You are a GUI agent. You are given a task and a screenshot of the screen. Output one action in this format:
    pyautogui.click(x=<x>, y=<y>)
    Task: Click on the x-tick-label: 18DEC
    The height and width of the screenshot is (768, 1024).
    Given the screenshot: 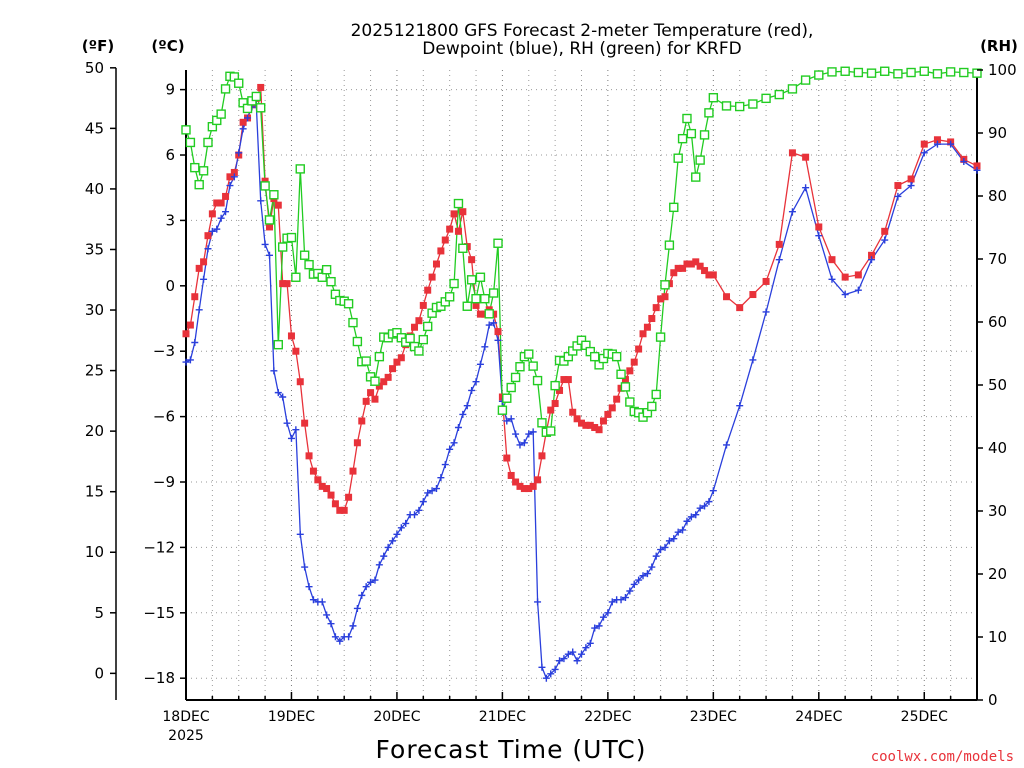 What is the action you would take?
    pyautogui.click(x=185, y=717)
    